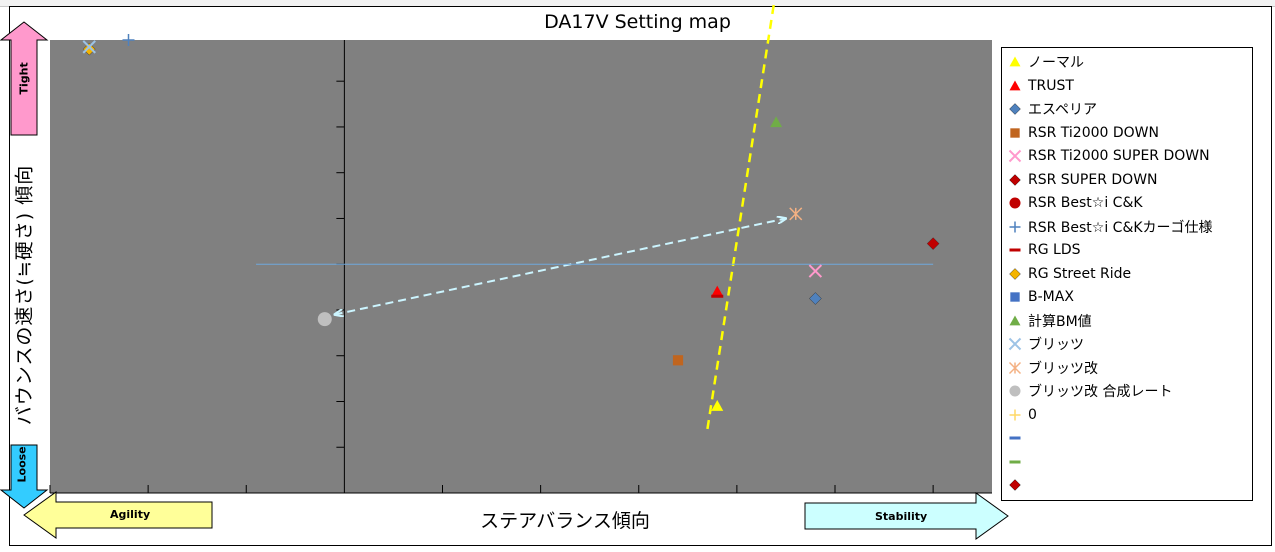  Describe the element at coordinates (1056, 63) in the screenshot. I see `legend-label: ノーマル` at that location.